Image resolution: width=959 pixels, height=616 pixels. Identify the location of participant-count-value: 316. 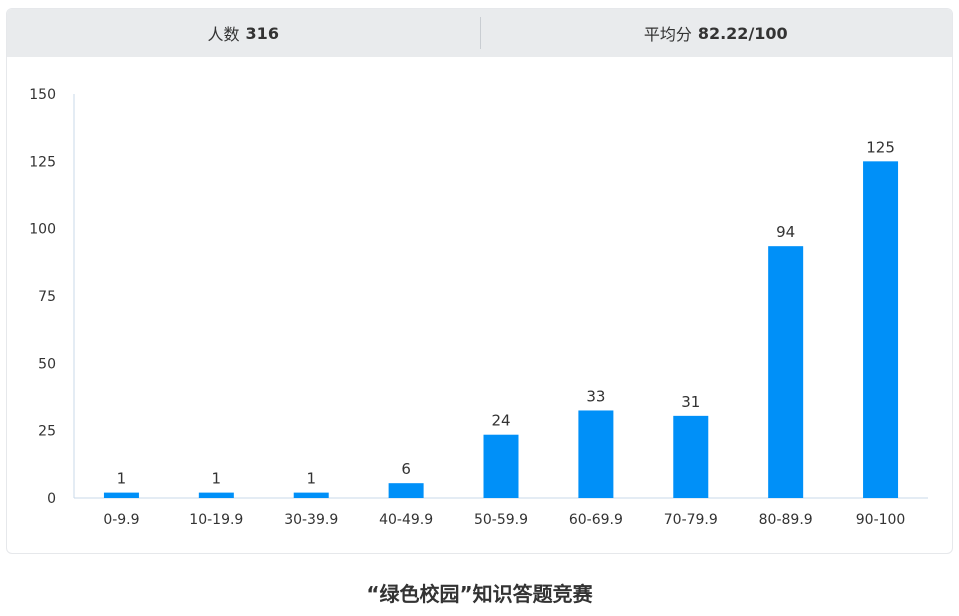
(262, 33).